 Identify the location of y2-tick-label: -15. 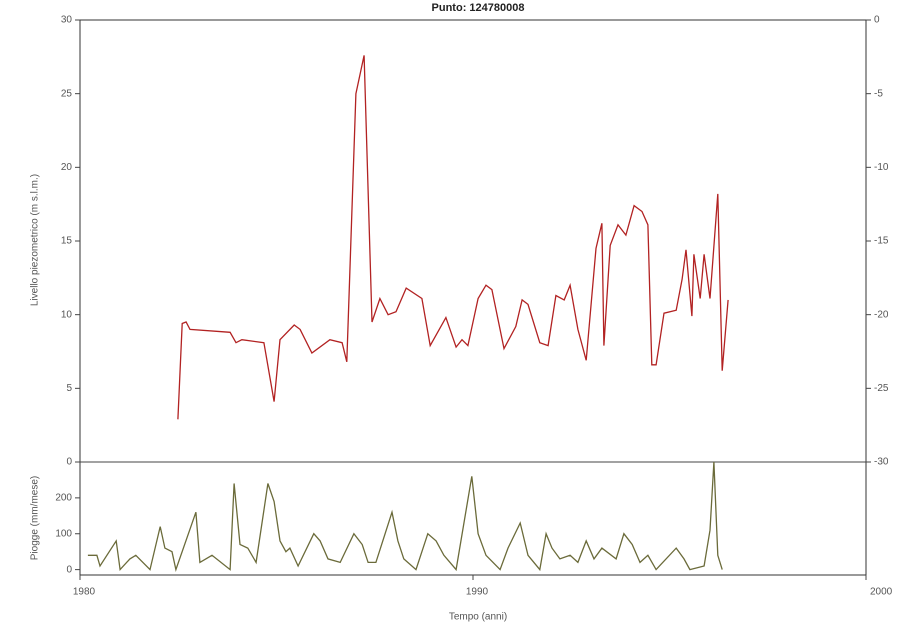
(881, 241).